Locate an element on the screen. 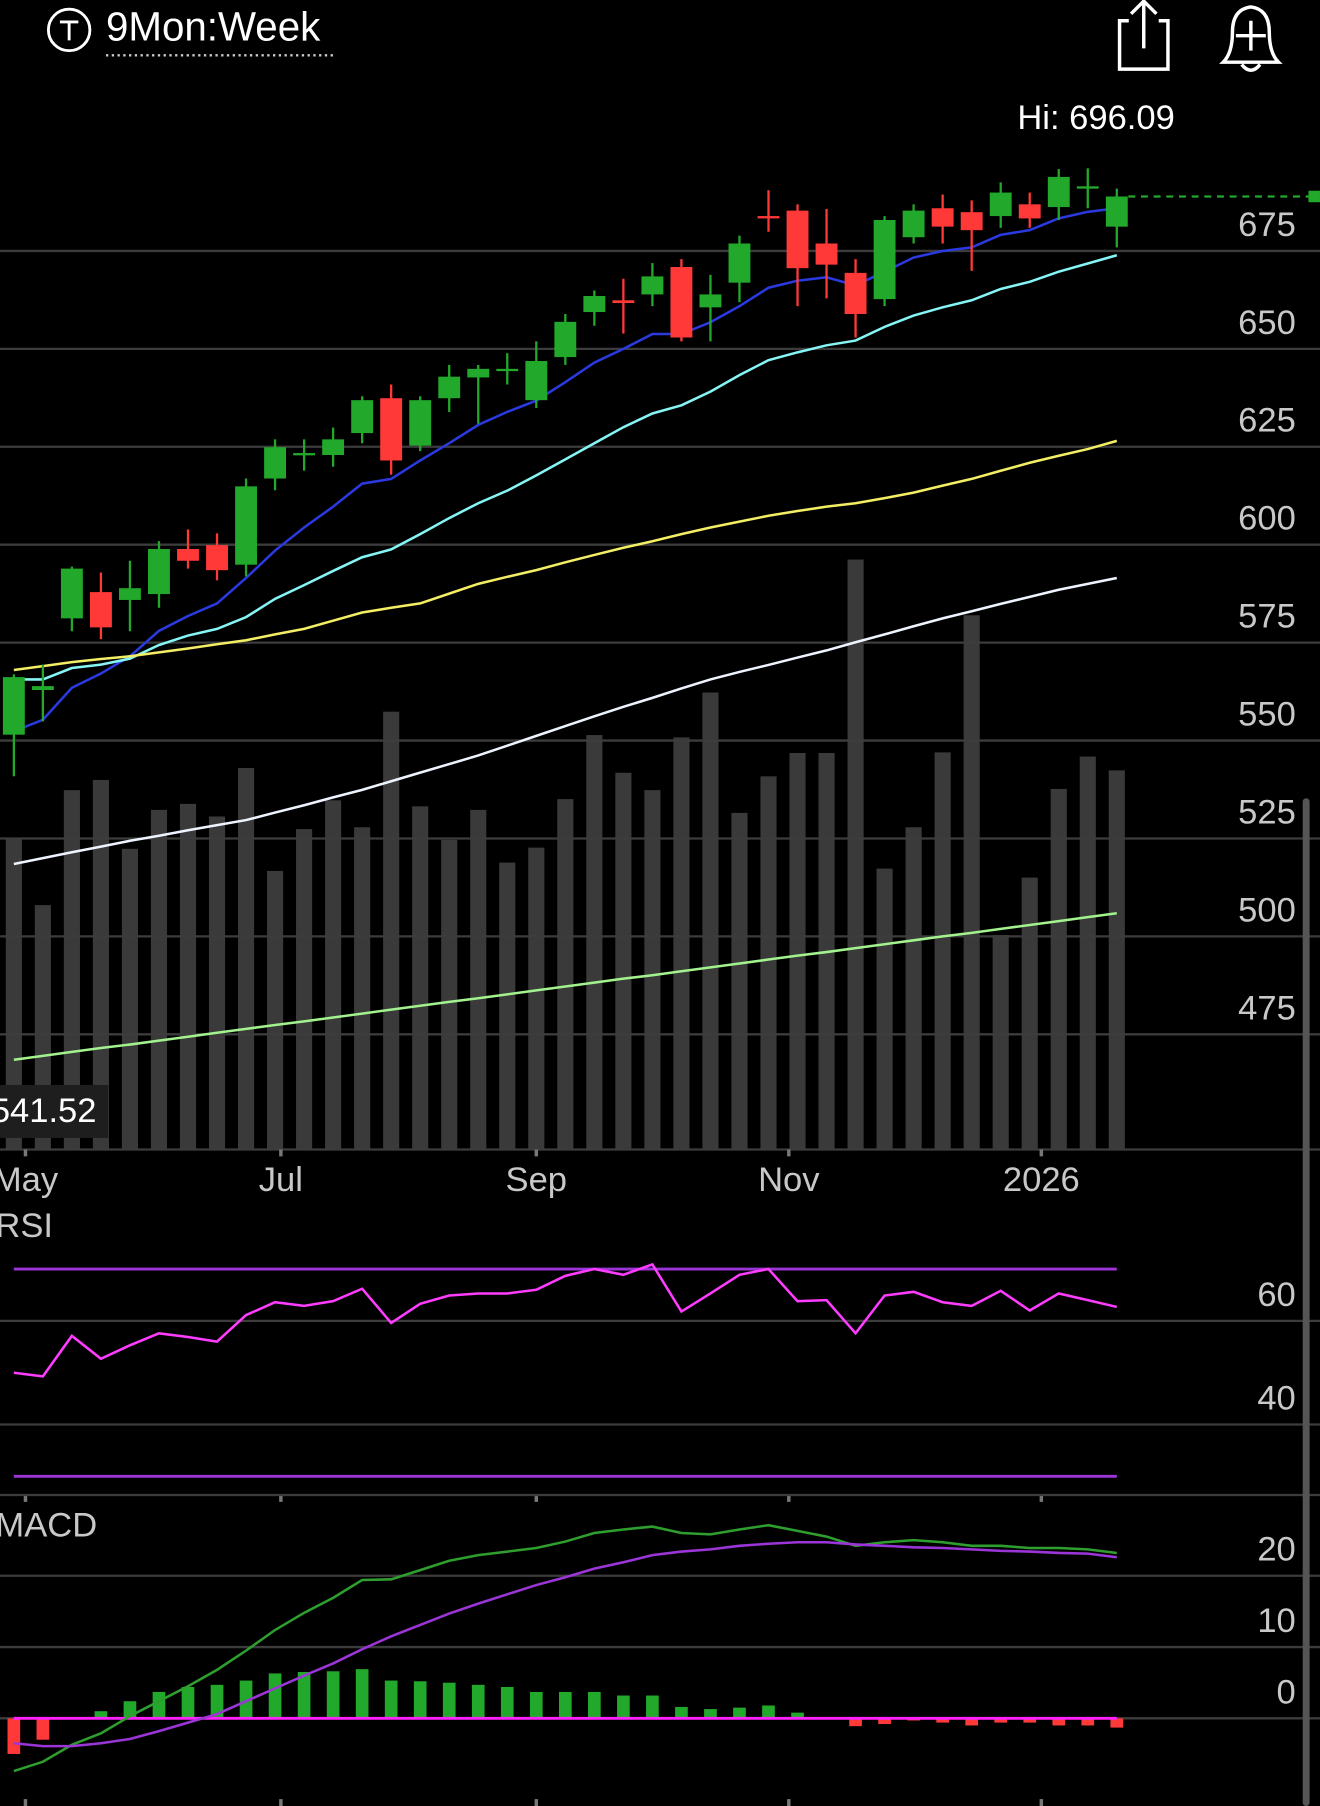 Image resolution: width=1320 pixels, height=1806 pixels. x-tick-label: Nov is located at coordinates (789, 1180).